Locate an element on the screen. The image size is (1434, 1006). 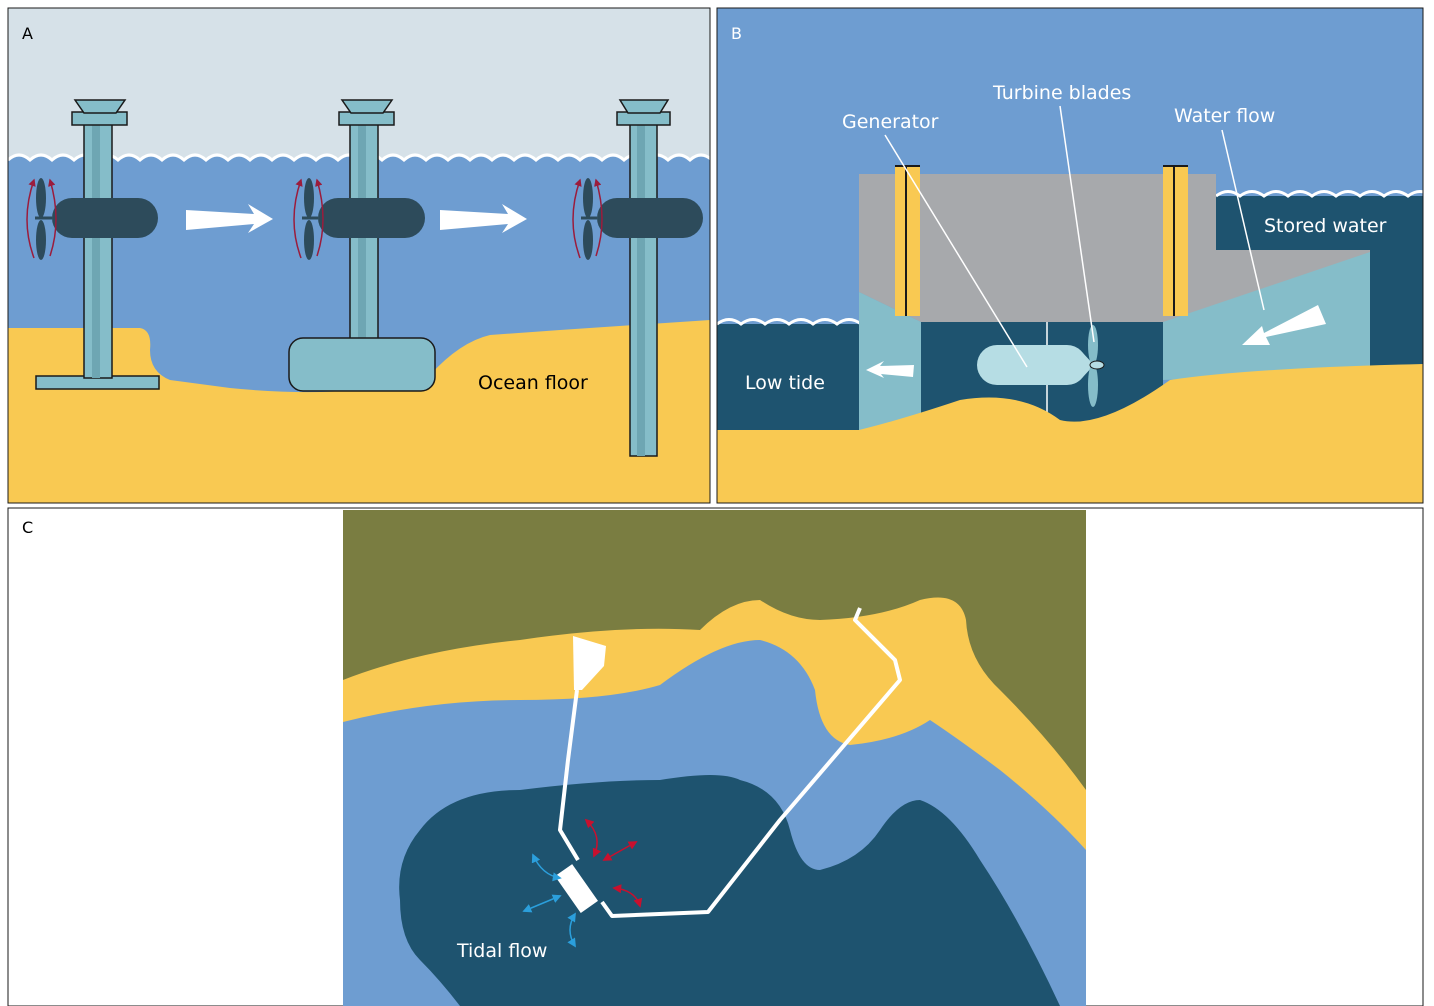
deep-water-area is located at coordinates (730, 890).